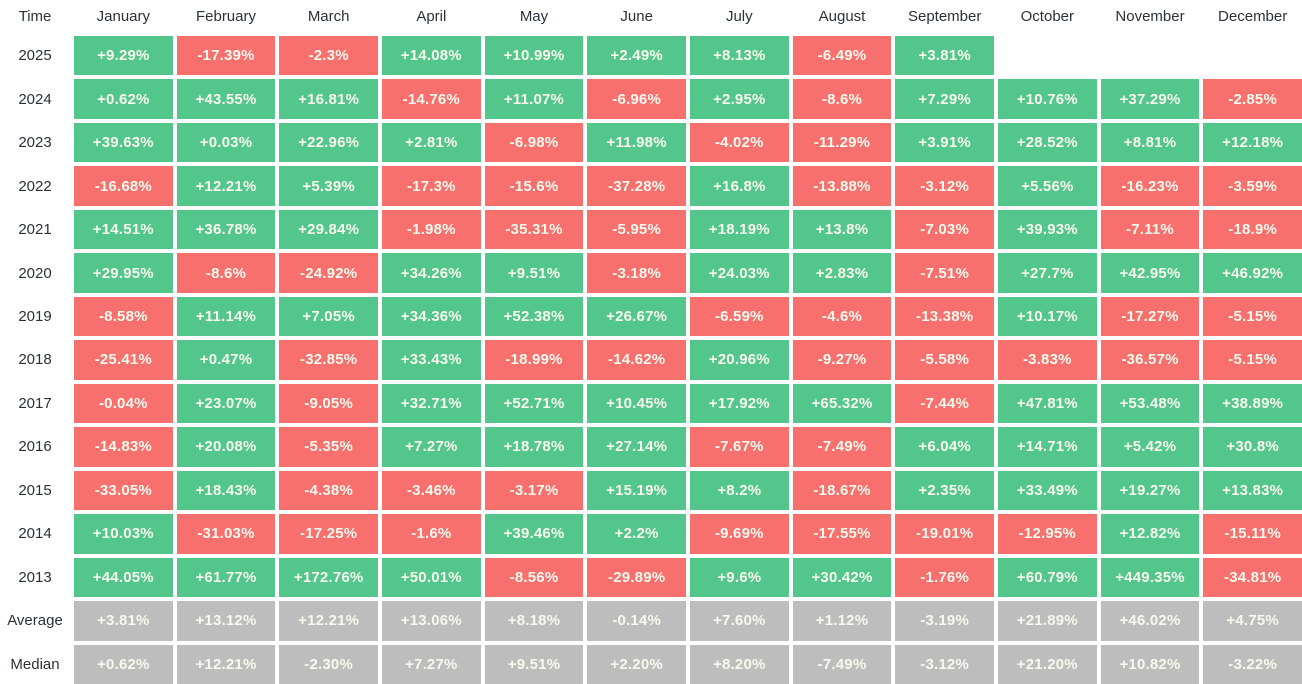 The width and height of the screenshot is (1302, 684). What do you see at coordinates (739, 621) in the screenshot?
I see `return-cell-average-july: +7.60%` at bounding box center [739, 621].